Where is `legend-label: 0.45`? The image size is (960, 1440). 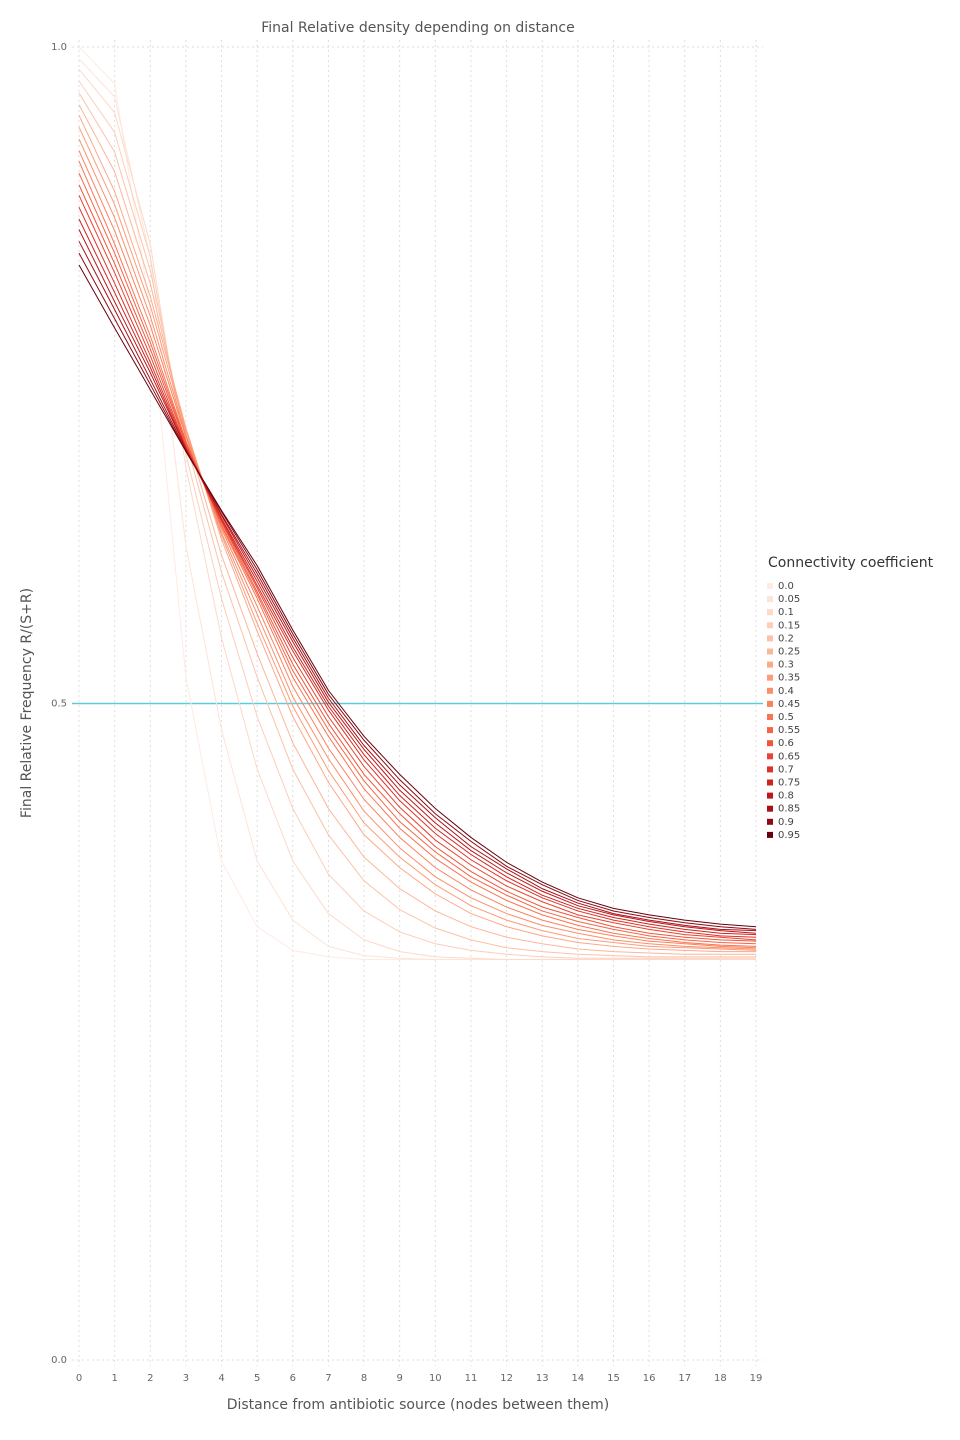
legend-label: 0.45 is located at coordinates (789, 704).